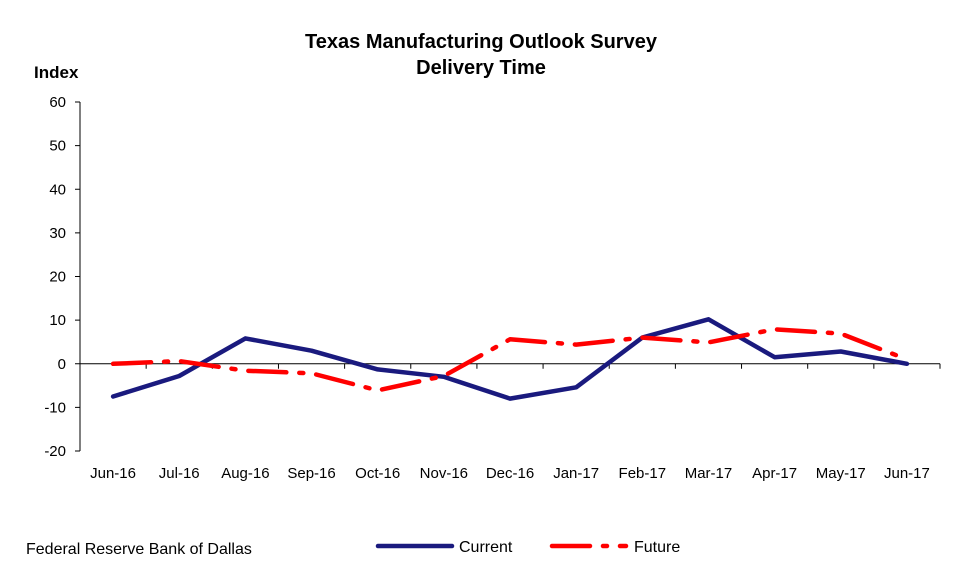 The width and height of the screenshot is (980, 574). What do you see at coordinates (55, 451) in the screenshot?
I see `y-tick-label: -20` at bounding box center [55, 451].